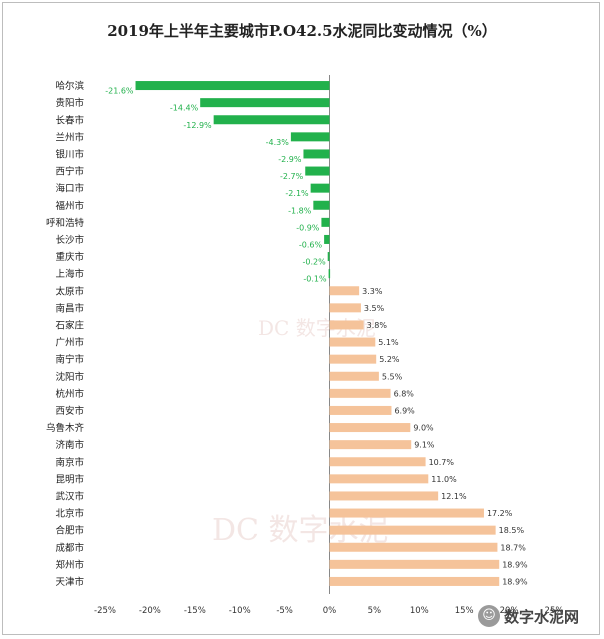 The width and height of the screenshot is (604, 639). I want to click on data-label: 5.1%, so click(388, 342).